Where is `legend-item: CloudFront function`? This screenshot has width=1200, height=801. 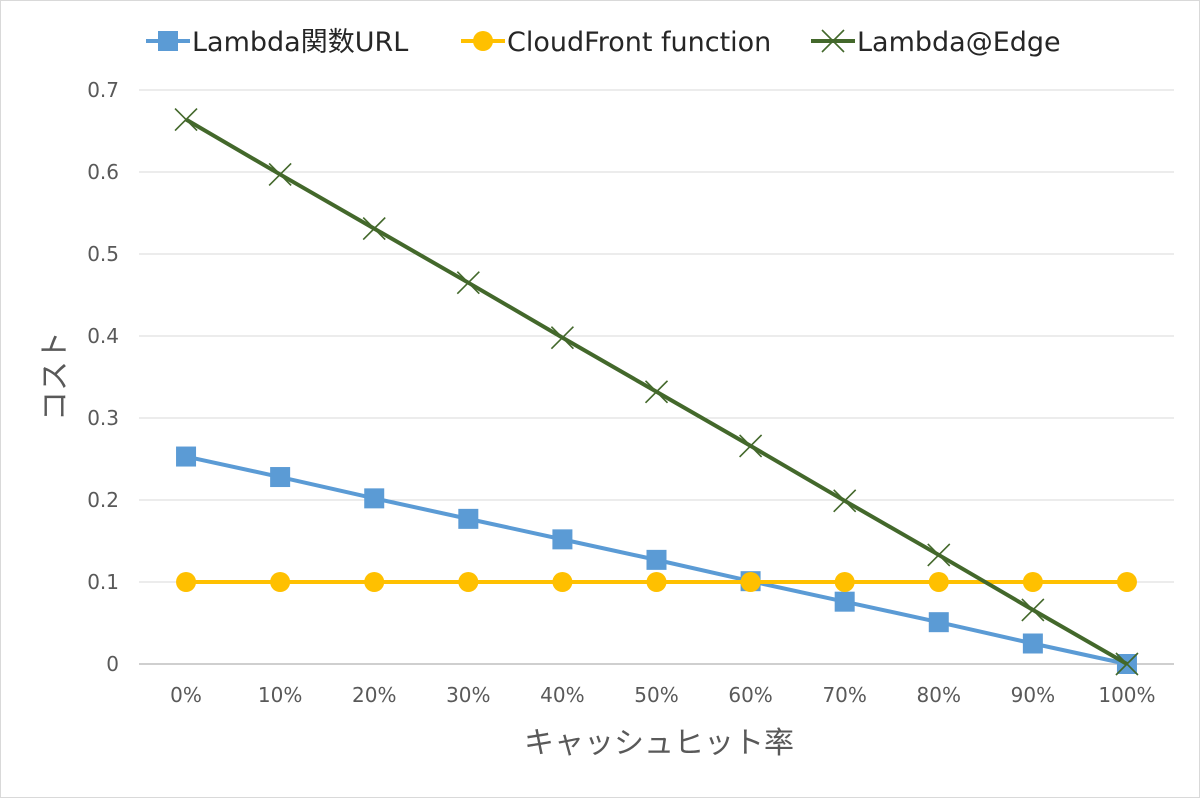 legend-item: CloudFront function is located at coordinates (616, 42).